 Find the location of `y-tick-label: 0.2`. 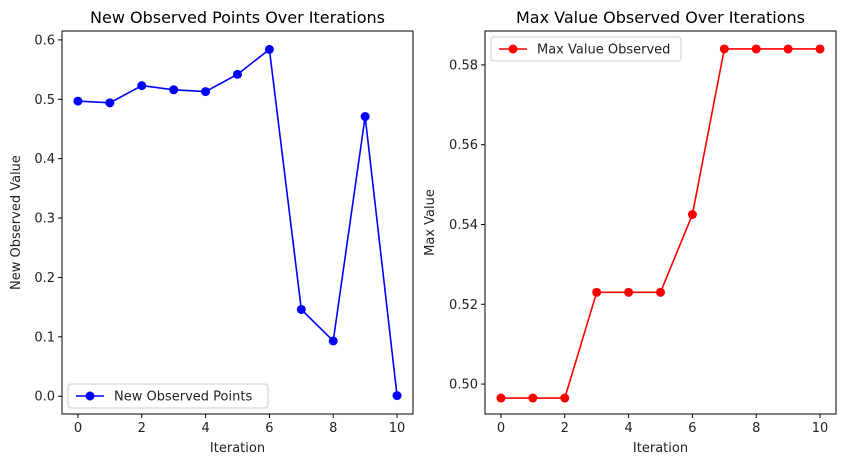

y-tick-label: 0.2 is located at coordinates (44, 278).